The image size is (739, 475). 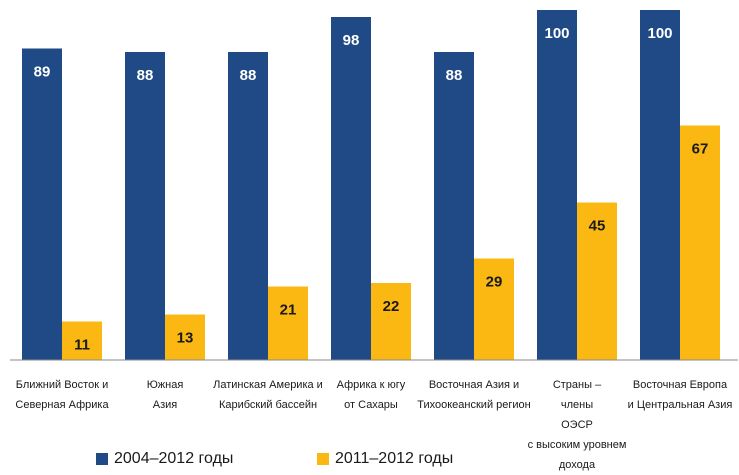 I want to click on value-label-series-1-cat-4: 98, so click(x=351, y=40).